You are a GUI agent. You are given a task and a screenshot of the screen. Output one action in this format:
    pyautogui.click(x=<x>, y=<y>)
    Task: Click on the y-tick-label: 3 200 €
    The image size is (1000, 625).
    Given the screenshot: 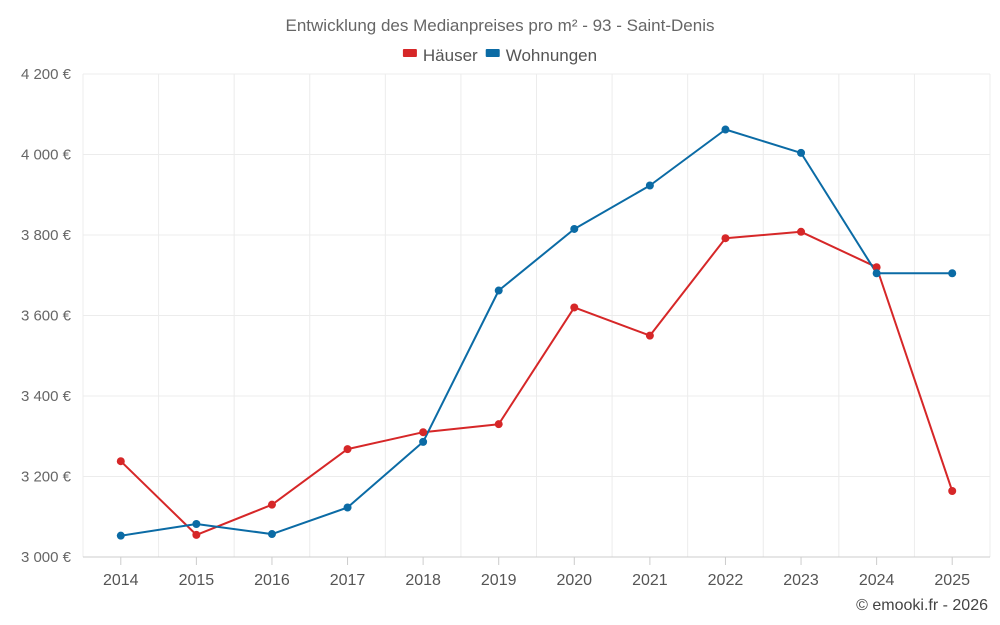 What is the action you would take?
    pyautogui.click(x=46, y=477)
    